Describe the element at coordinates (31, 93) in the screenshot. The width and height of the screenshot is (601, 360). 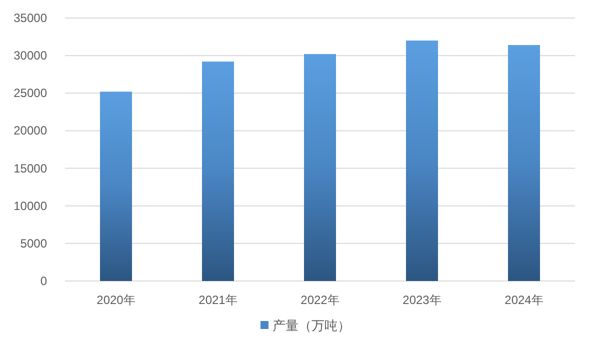
I see `y-tick-label: 25000` at that location.